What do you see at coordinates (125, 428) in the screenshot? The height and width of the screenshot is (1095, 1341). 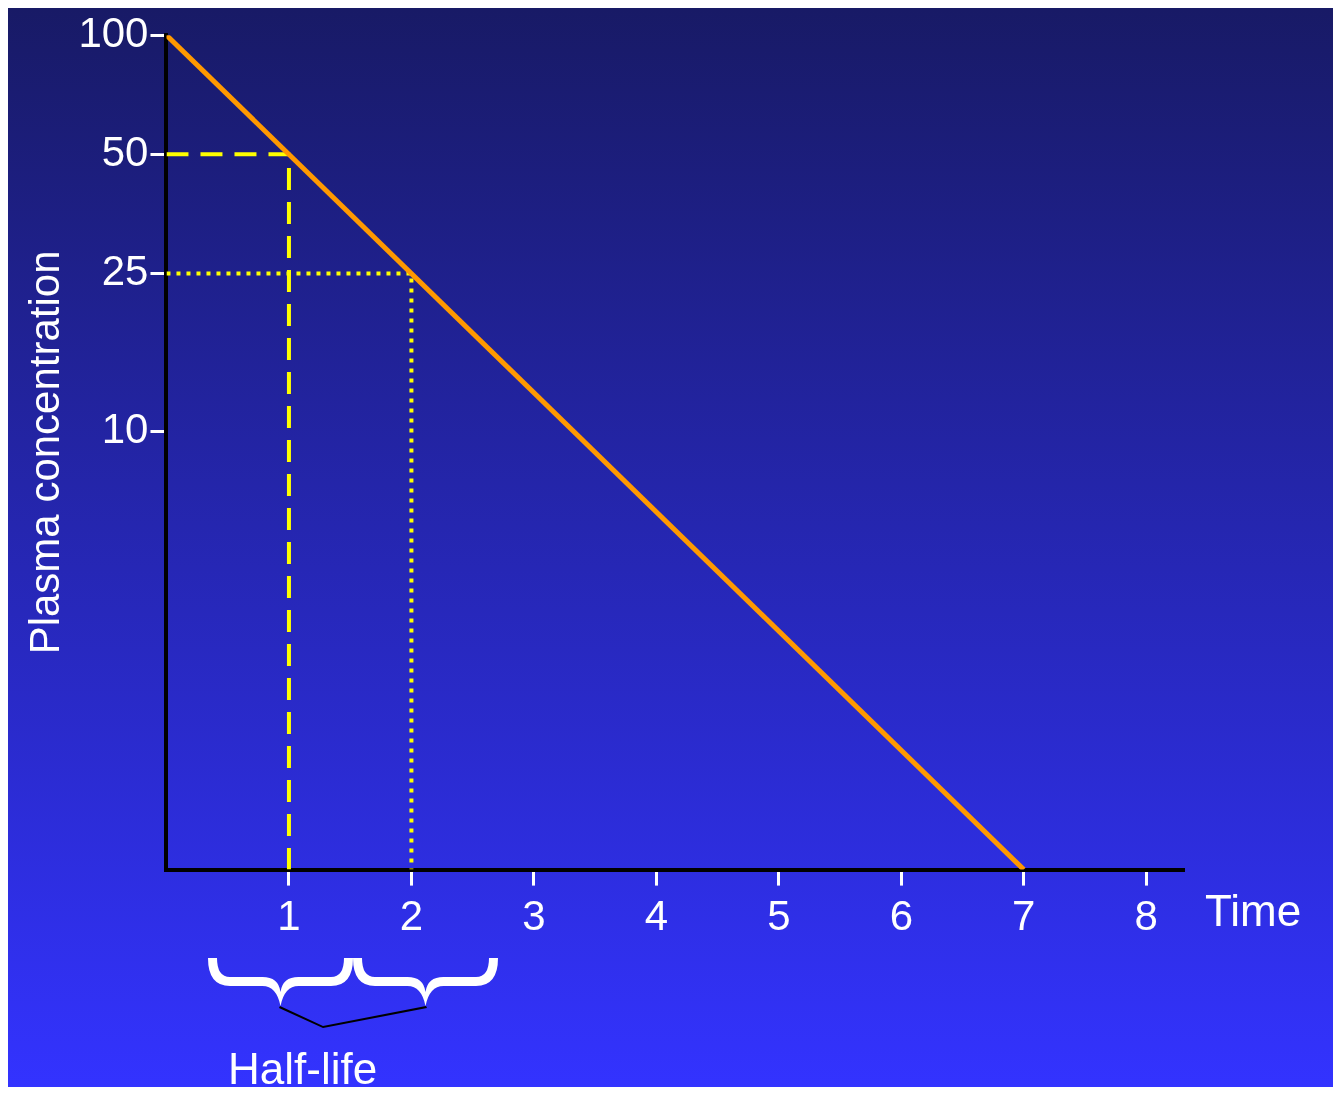 I see `y-tick-label: 10` at bounding box center [125, 428].